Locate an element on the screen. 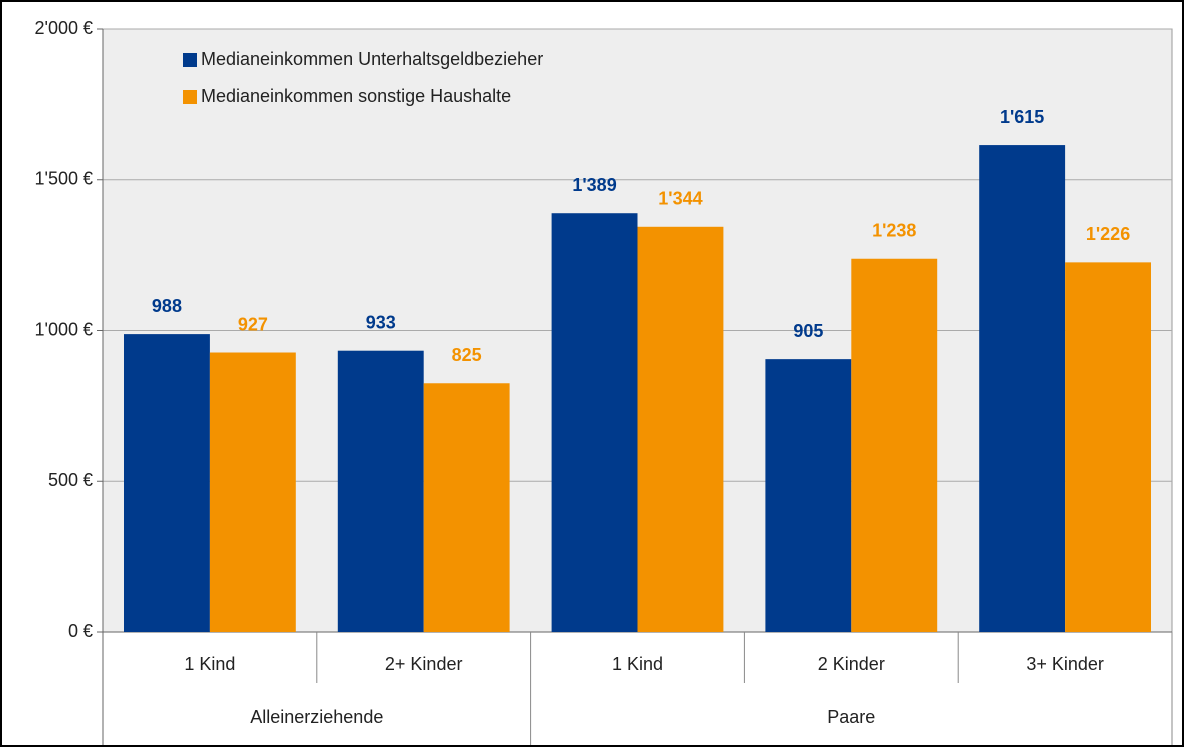 This screenshot has width=1184, height=747. group-label: Alleinerziehende is located at coordinates (316, 717).